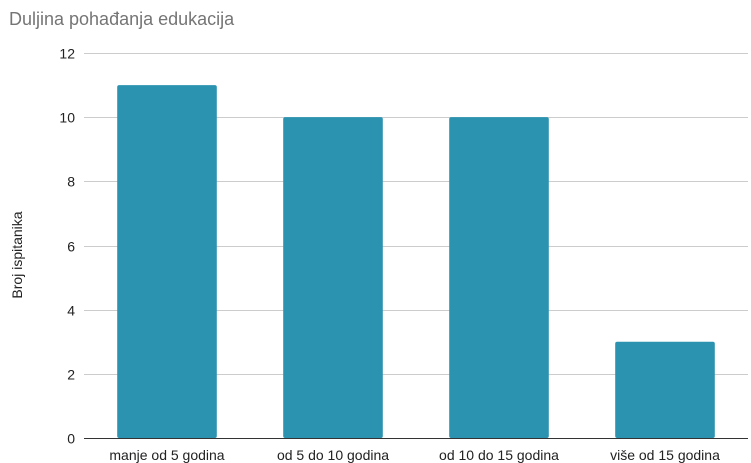  Describe the element at coordinates (17, 254) in the screenshot. I see `y-axis-label: Broj ispitanika` at that location.